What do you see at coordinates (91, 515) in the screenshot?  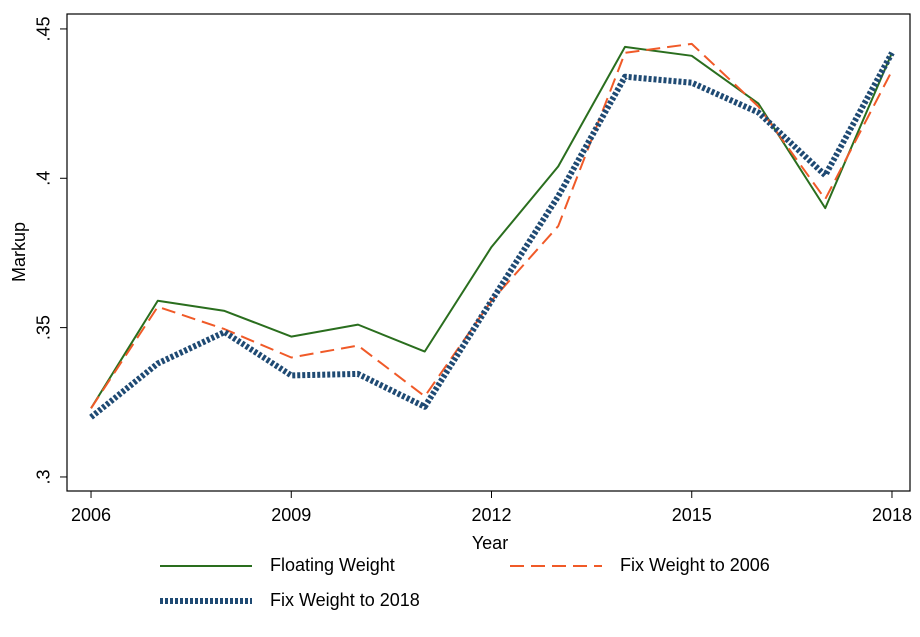 I see `x-tick-label: 2006` at bounding box center [91, 515].